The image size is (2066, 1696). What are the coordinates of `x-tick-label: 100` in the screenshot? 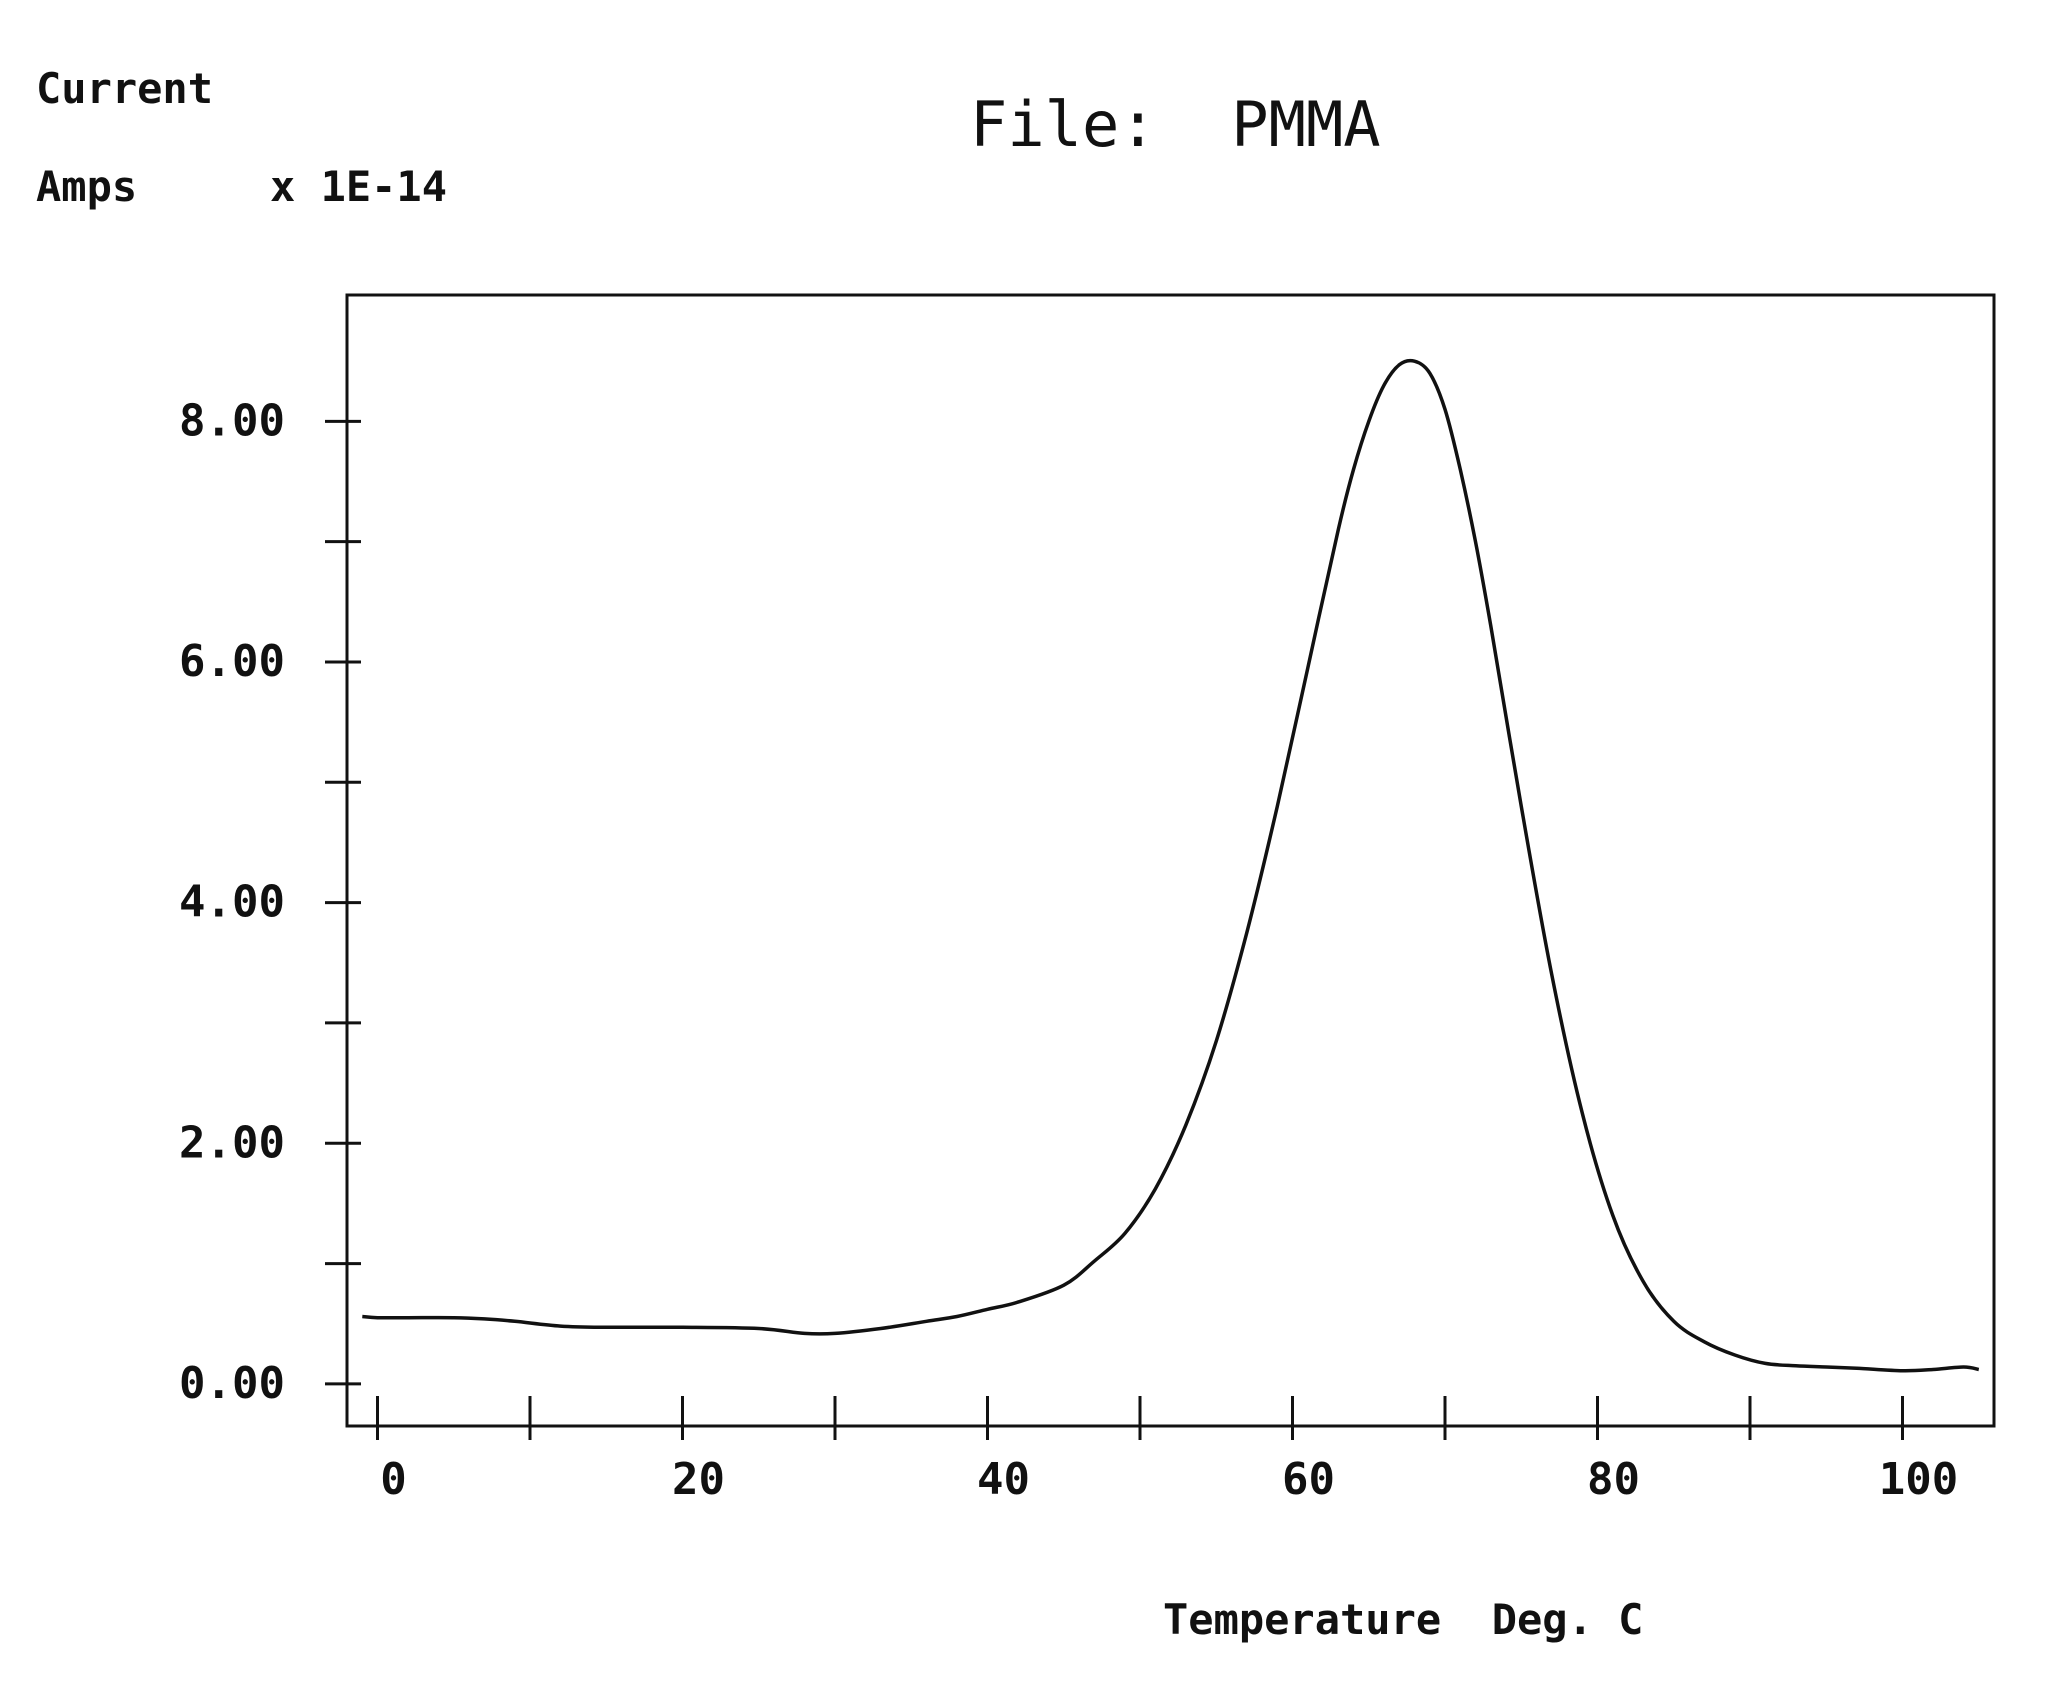 It's located at (1918, 1479).